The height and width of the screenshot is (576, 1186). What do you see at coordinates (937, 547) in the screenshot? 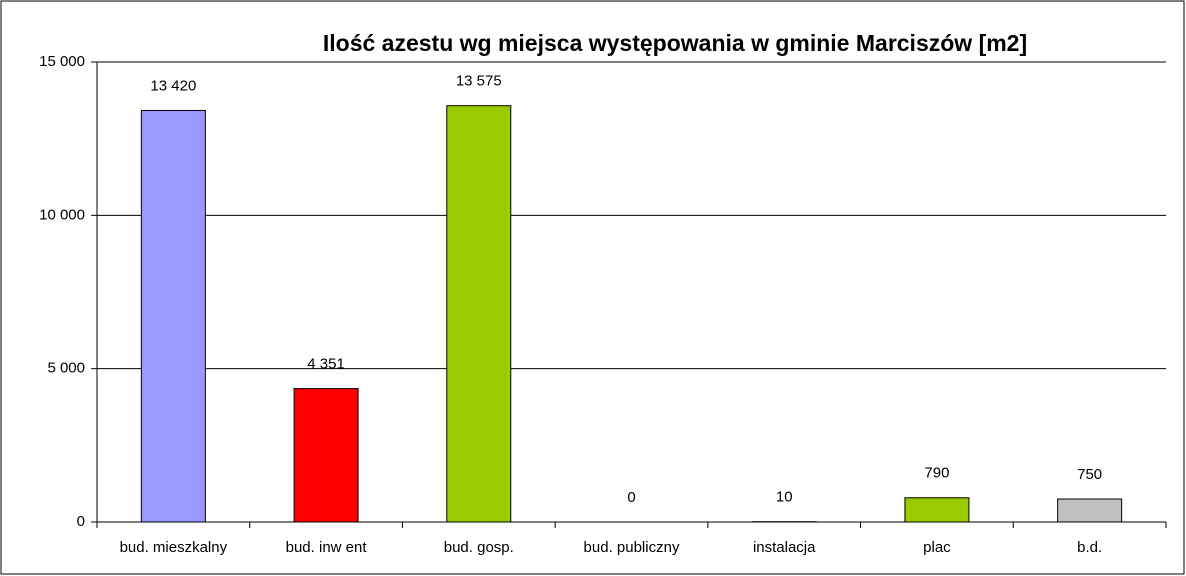
I see `x-tick-label: plac` at bounding box center [937, 547].